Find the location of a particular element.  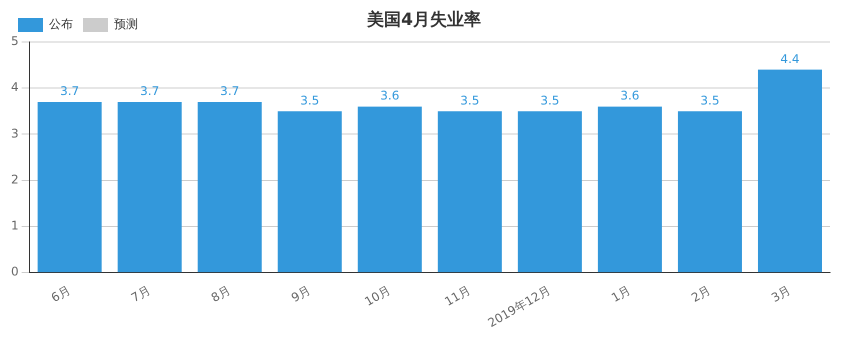

y-tick-label: 0 is located at coordinates (14, 271).